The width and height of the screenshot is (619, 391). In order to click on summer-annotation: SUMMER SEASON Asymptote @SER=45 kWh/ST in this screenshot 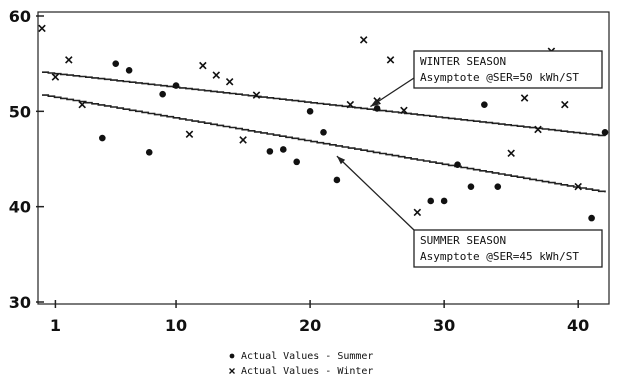, I will do `click(469, 211)`.